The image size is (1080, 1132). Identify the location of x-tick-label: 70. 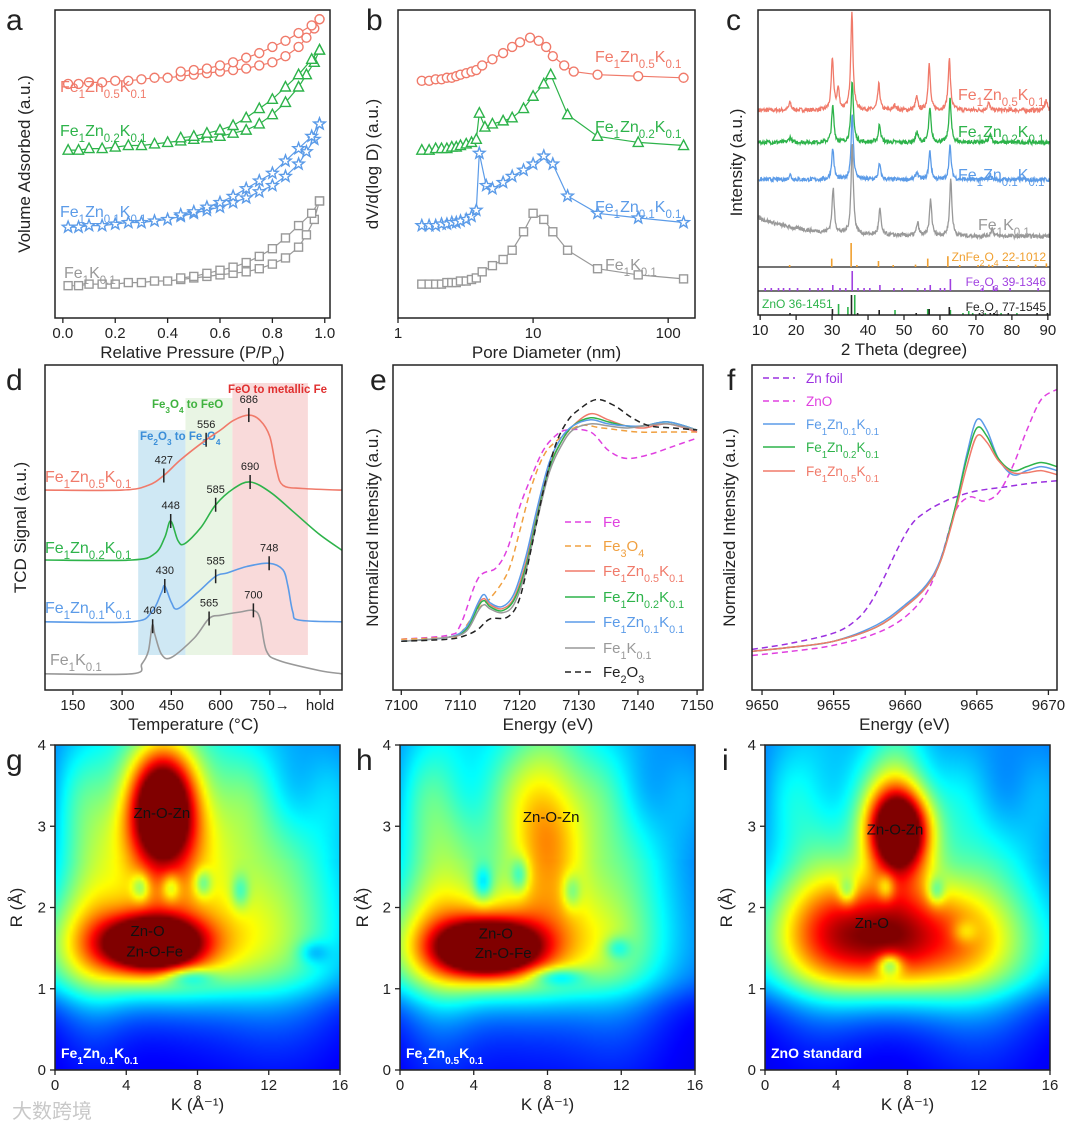
(976, 330).